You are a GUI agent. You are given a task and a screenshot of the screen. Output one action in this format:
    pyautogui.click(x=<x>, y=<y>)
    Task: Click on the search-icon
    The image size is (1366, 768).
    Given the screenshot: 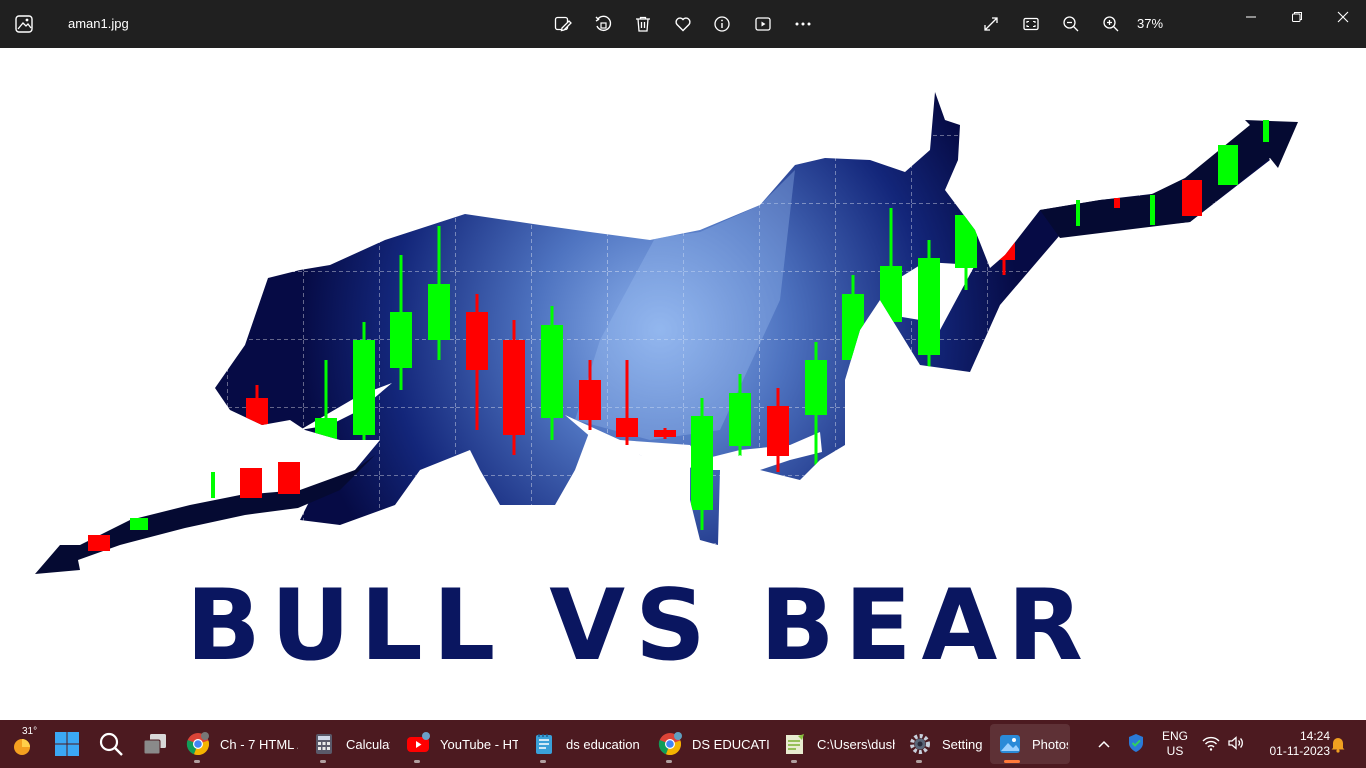 What is the action you would take?
    pyautogui.click(x=111, y=744)
    